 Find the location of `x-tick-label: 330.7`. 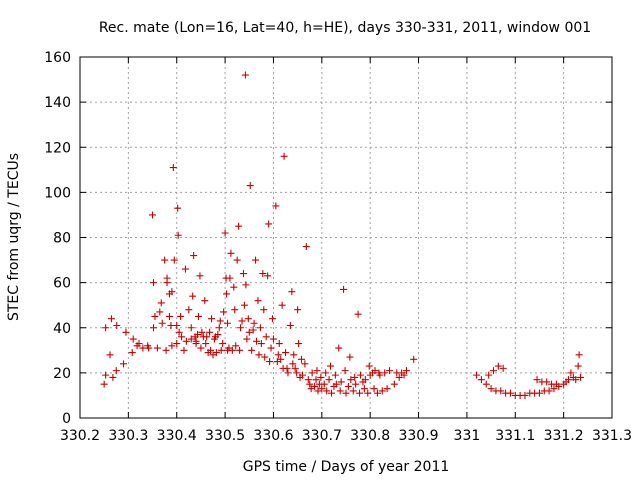

x-tick-label: 330.7 is located at coordinates (322, 436).